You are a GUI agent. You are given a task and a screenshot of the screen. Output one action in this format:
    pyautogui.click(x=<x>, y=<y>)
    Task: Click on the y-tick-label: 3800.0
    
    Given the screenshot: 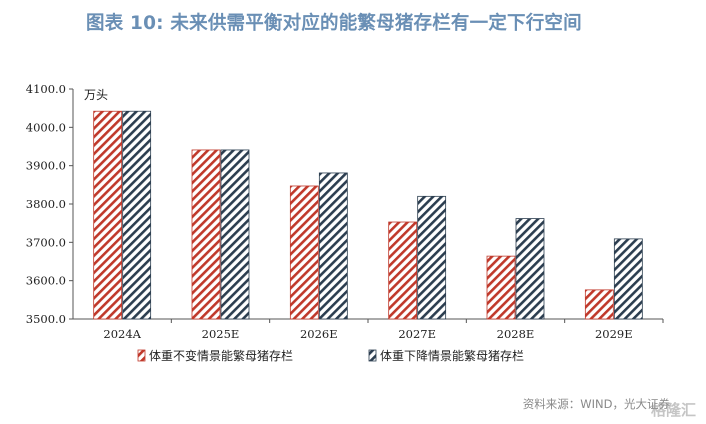 What is the action you would take?
    pyautogui.click(x=46, y=204)
    